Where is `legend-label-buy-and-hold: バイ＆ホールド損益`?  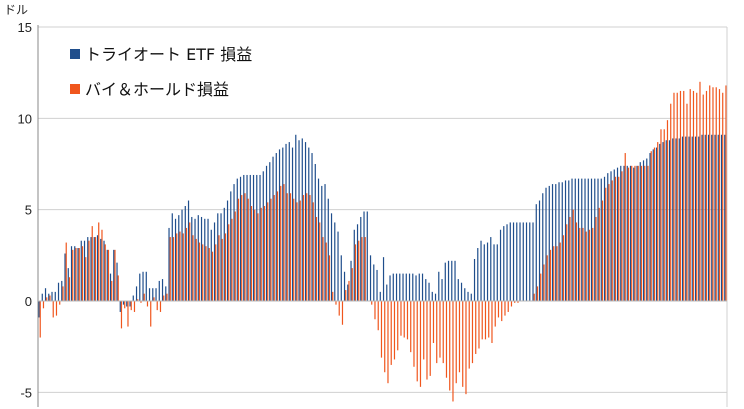
legend-label-buy-and-hold: バイ＆ホールド損益 is located at coordinates (157, 89).